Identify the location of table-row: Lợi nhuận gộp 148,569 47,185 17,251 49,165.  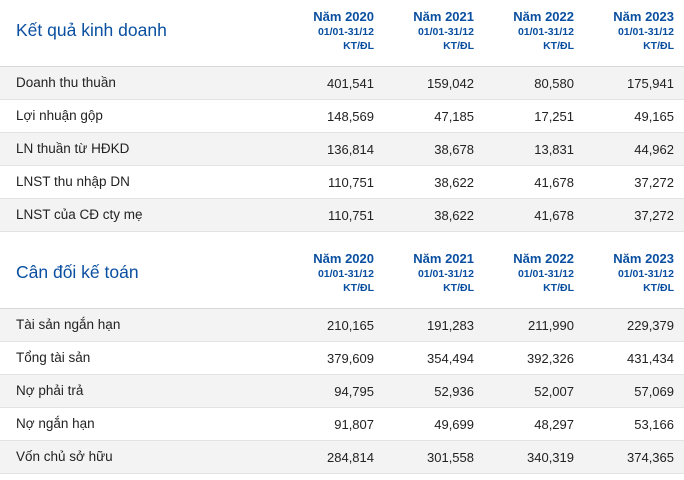
(342, 116).